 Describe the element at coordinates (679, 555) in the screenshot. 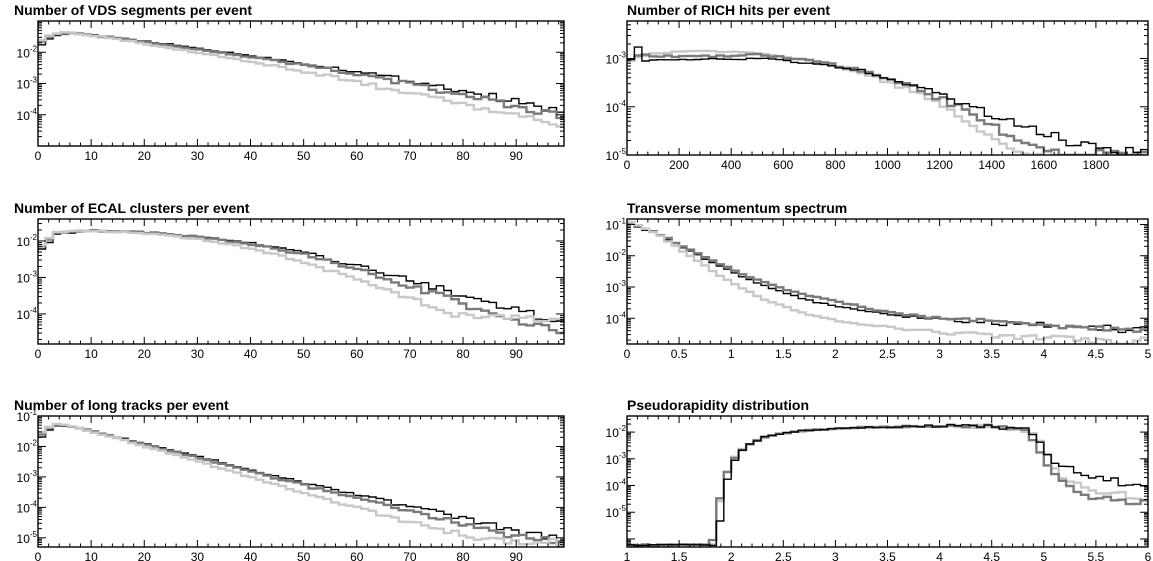

I see `x-tick-label: 1.5` at that location.